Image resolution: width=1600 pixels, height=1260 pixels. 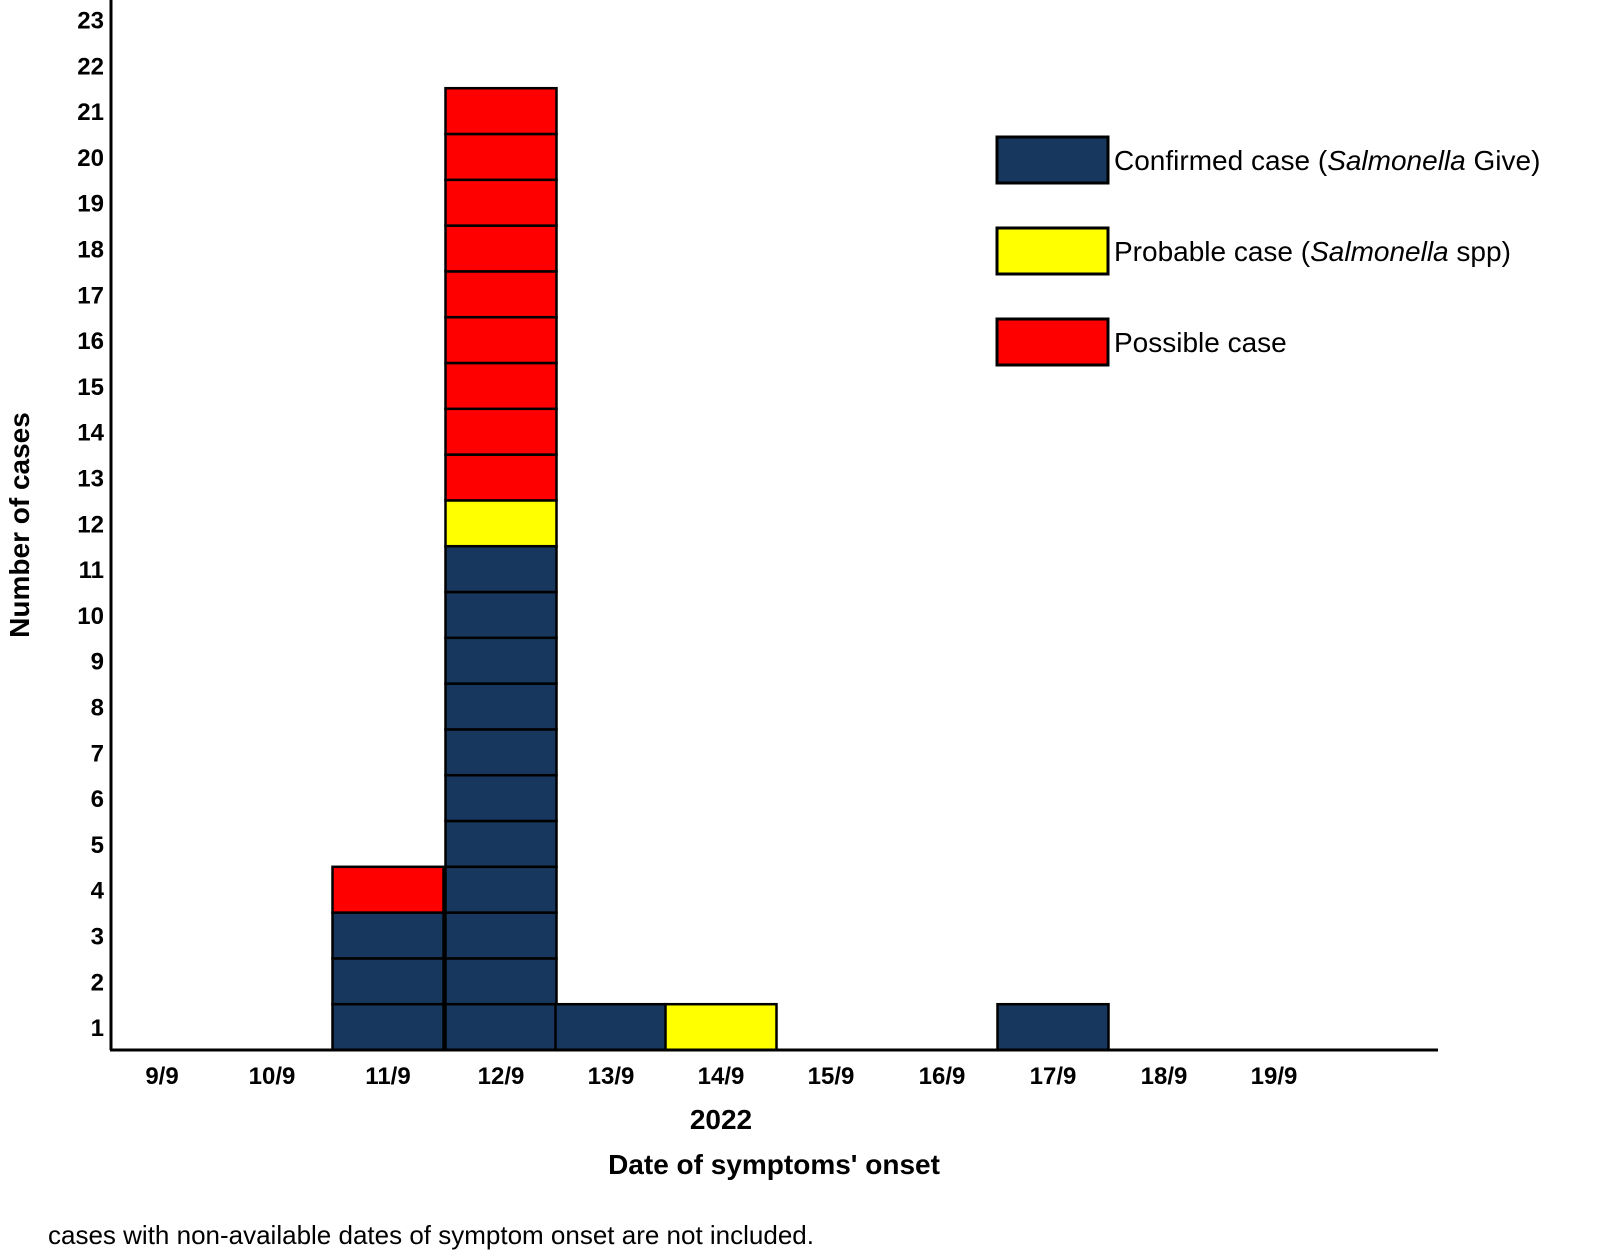 I want to click on y-tick-label: 13, so click(x=90, y=479).